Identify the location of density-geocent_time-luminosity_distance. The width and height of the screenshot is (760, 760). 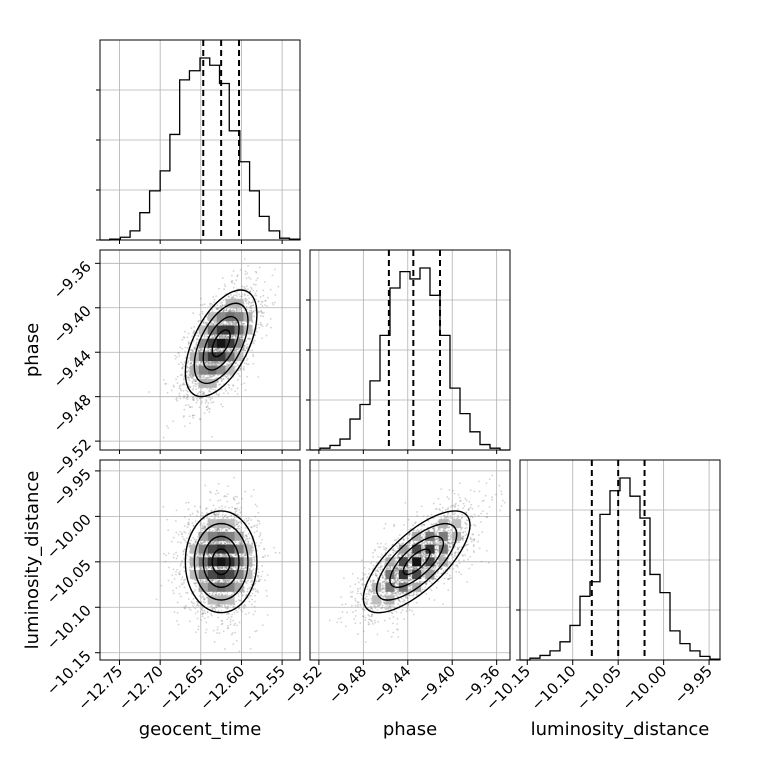
(218, 564).